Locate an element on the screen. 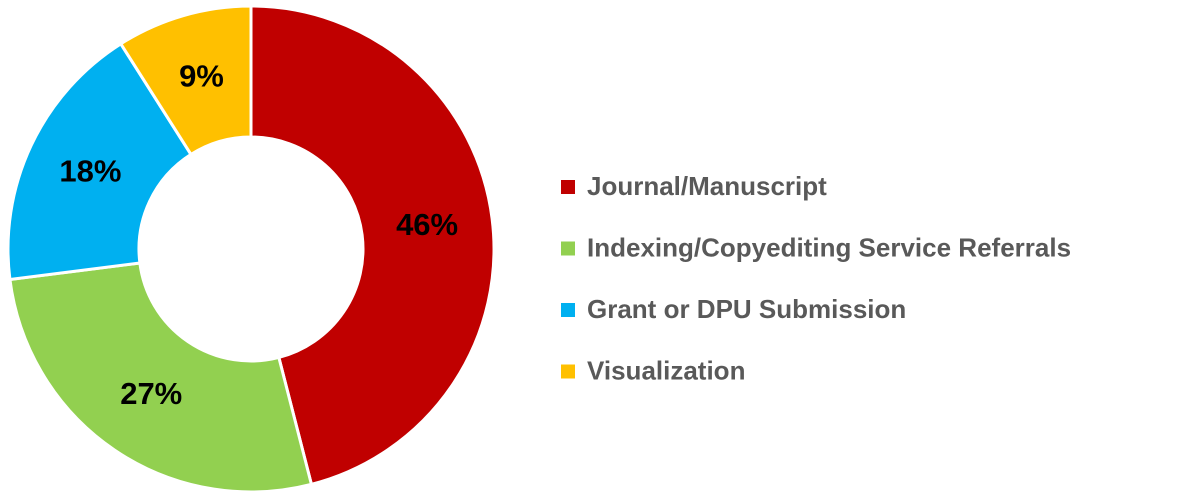  legend-label: Journal/Manuscript is located at coordinates (707, 186).